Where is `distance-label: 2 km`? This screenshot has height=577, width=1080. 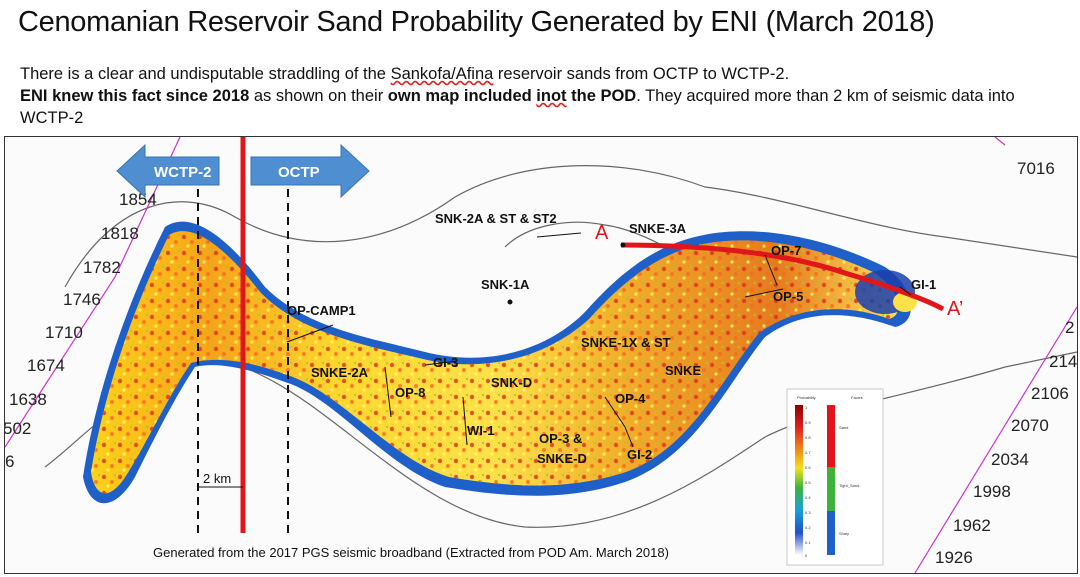 distance-label: 2 km is located at coordinates (217, 478).